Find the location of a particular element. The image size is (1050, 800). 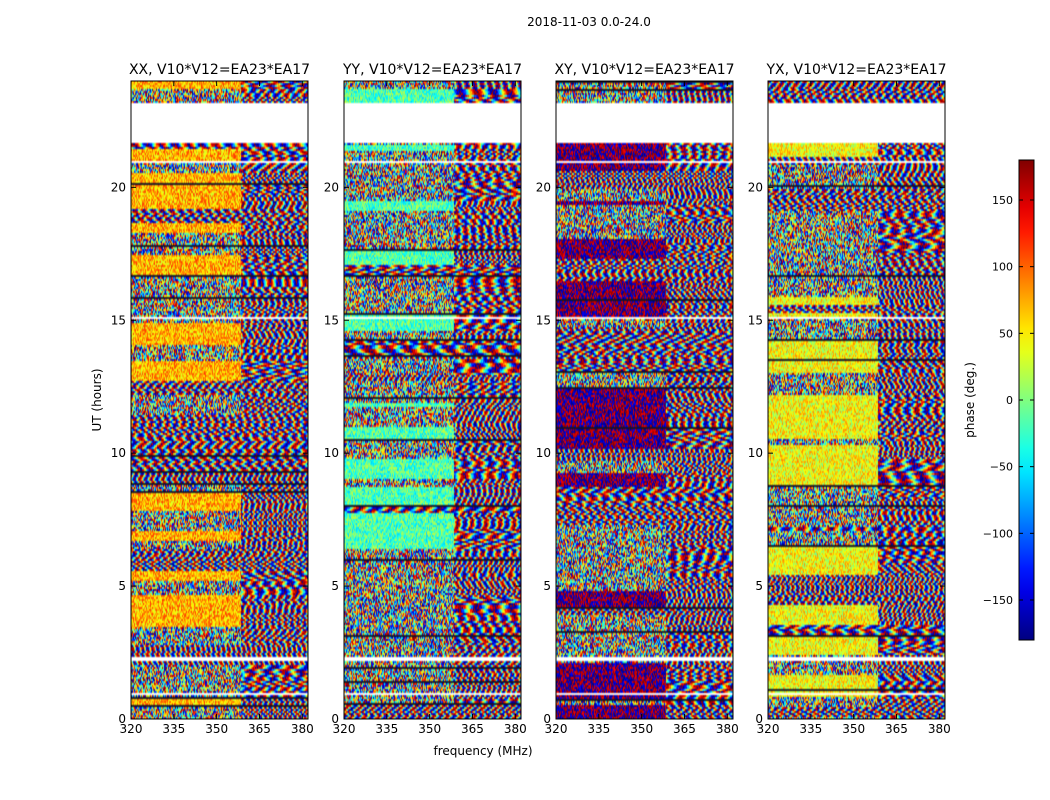

y-axis-label: UT (hours) is located at coordinates (97, 399).